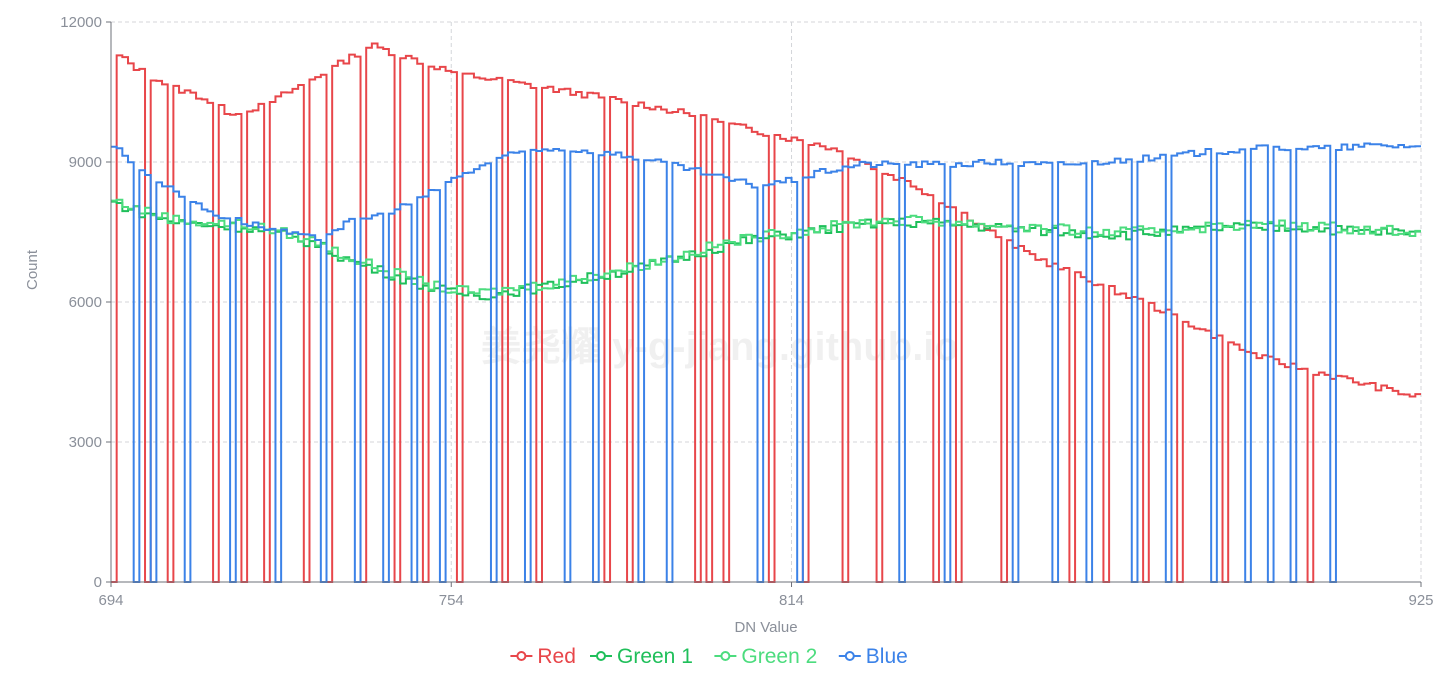 This screenshot has height=678, width=1440. What do you see at coordinates (720, 347) in the screenshot?
I see `watermark: 姜尧耀 y-g-jiang.github.io` at bounding box center [720, 347].